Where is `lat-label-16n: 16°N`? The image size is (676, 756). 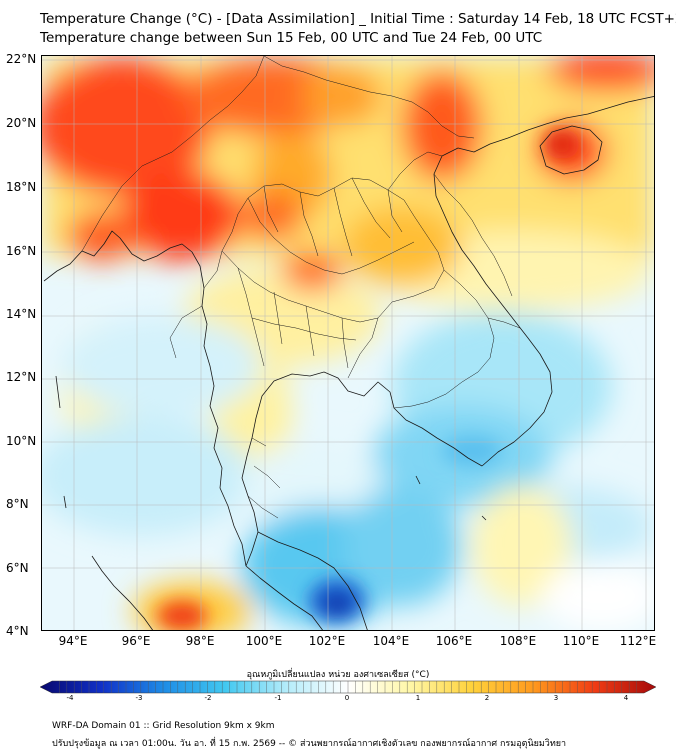 lat-label-16n: 16°N is located at coordinates (21, 251).